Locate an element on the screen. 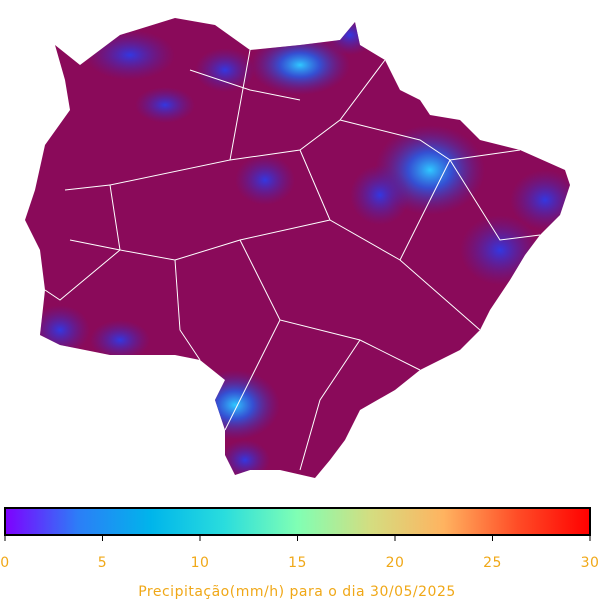  colorbar-tick-label: 0 is located at coordinates (4, 563).